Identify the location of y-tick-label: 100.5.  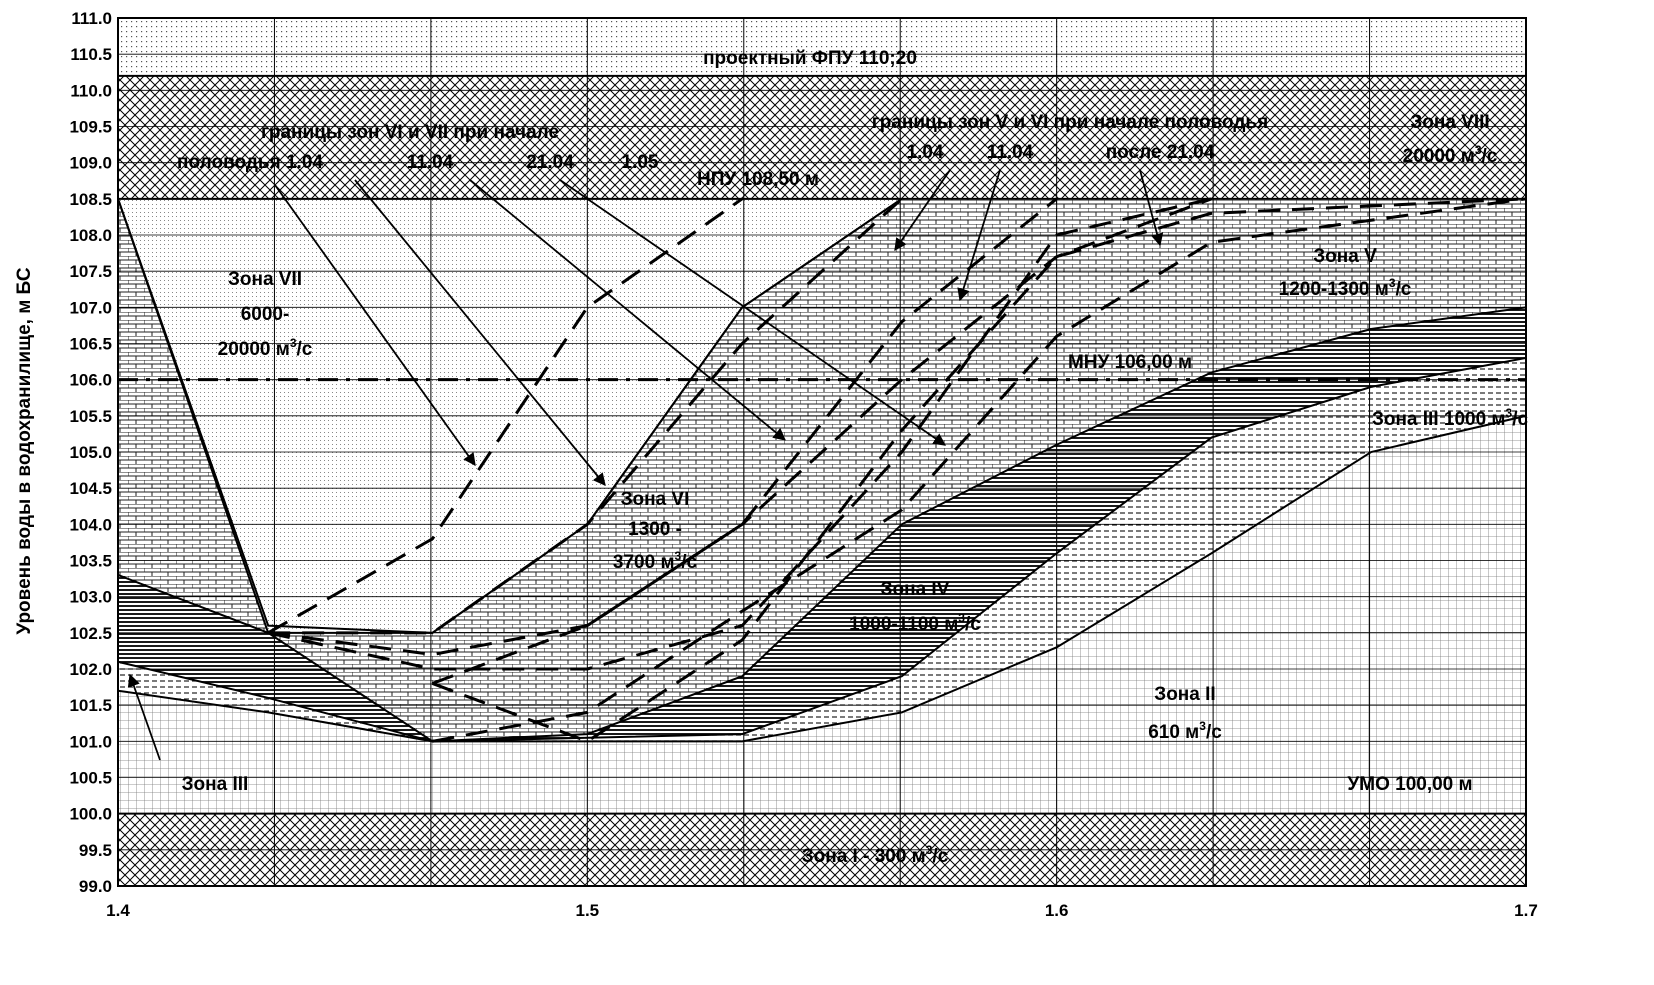
(90, 778).